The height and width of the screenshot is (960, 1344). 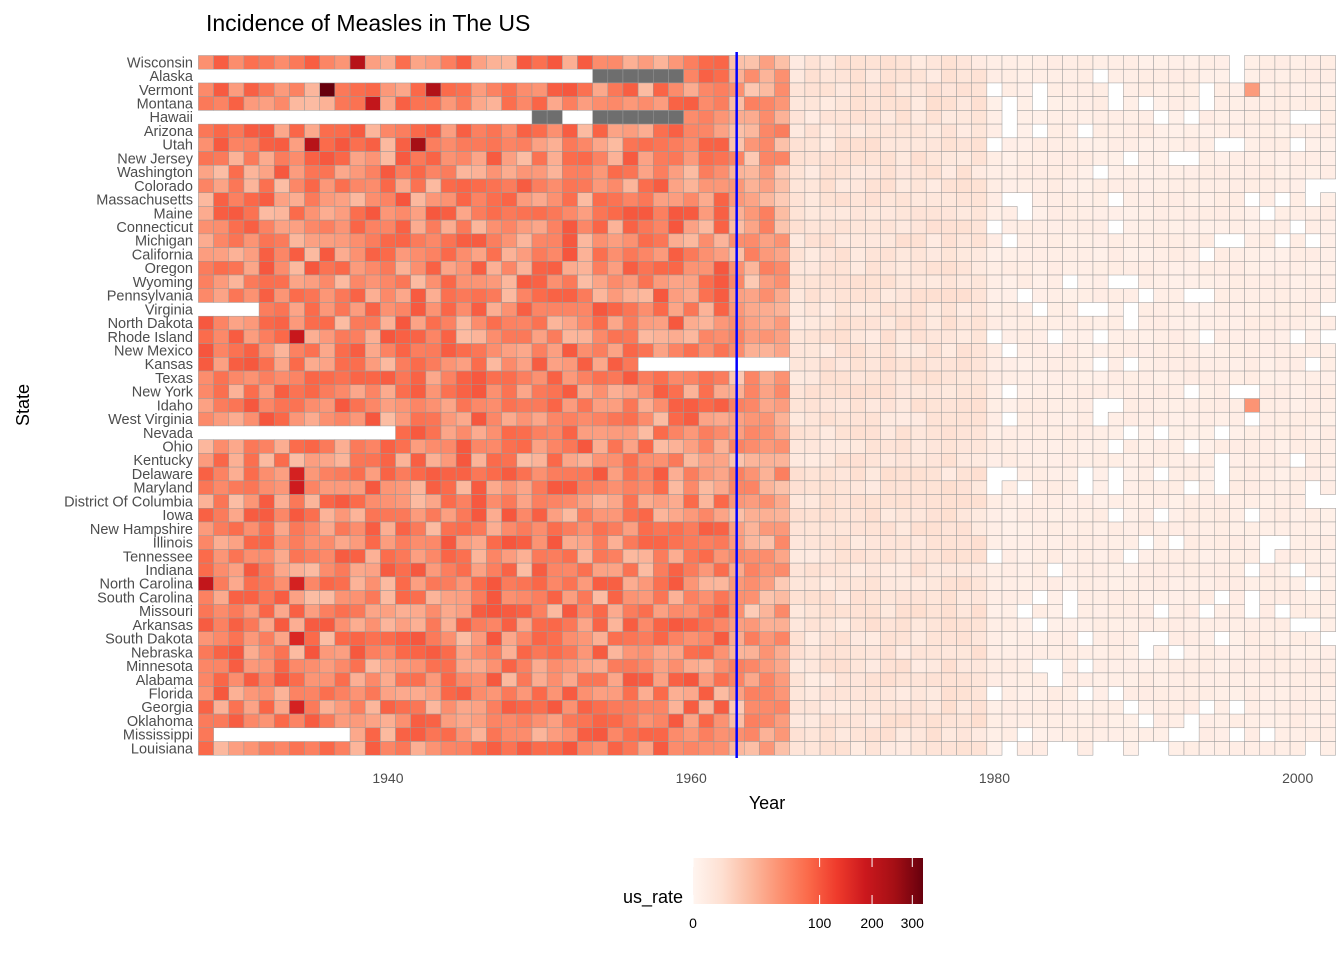 What do you see at coordinates (167, 708) in the screenshot?
I see `state-label: Georgia` at bounding box center [167, 708].